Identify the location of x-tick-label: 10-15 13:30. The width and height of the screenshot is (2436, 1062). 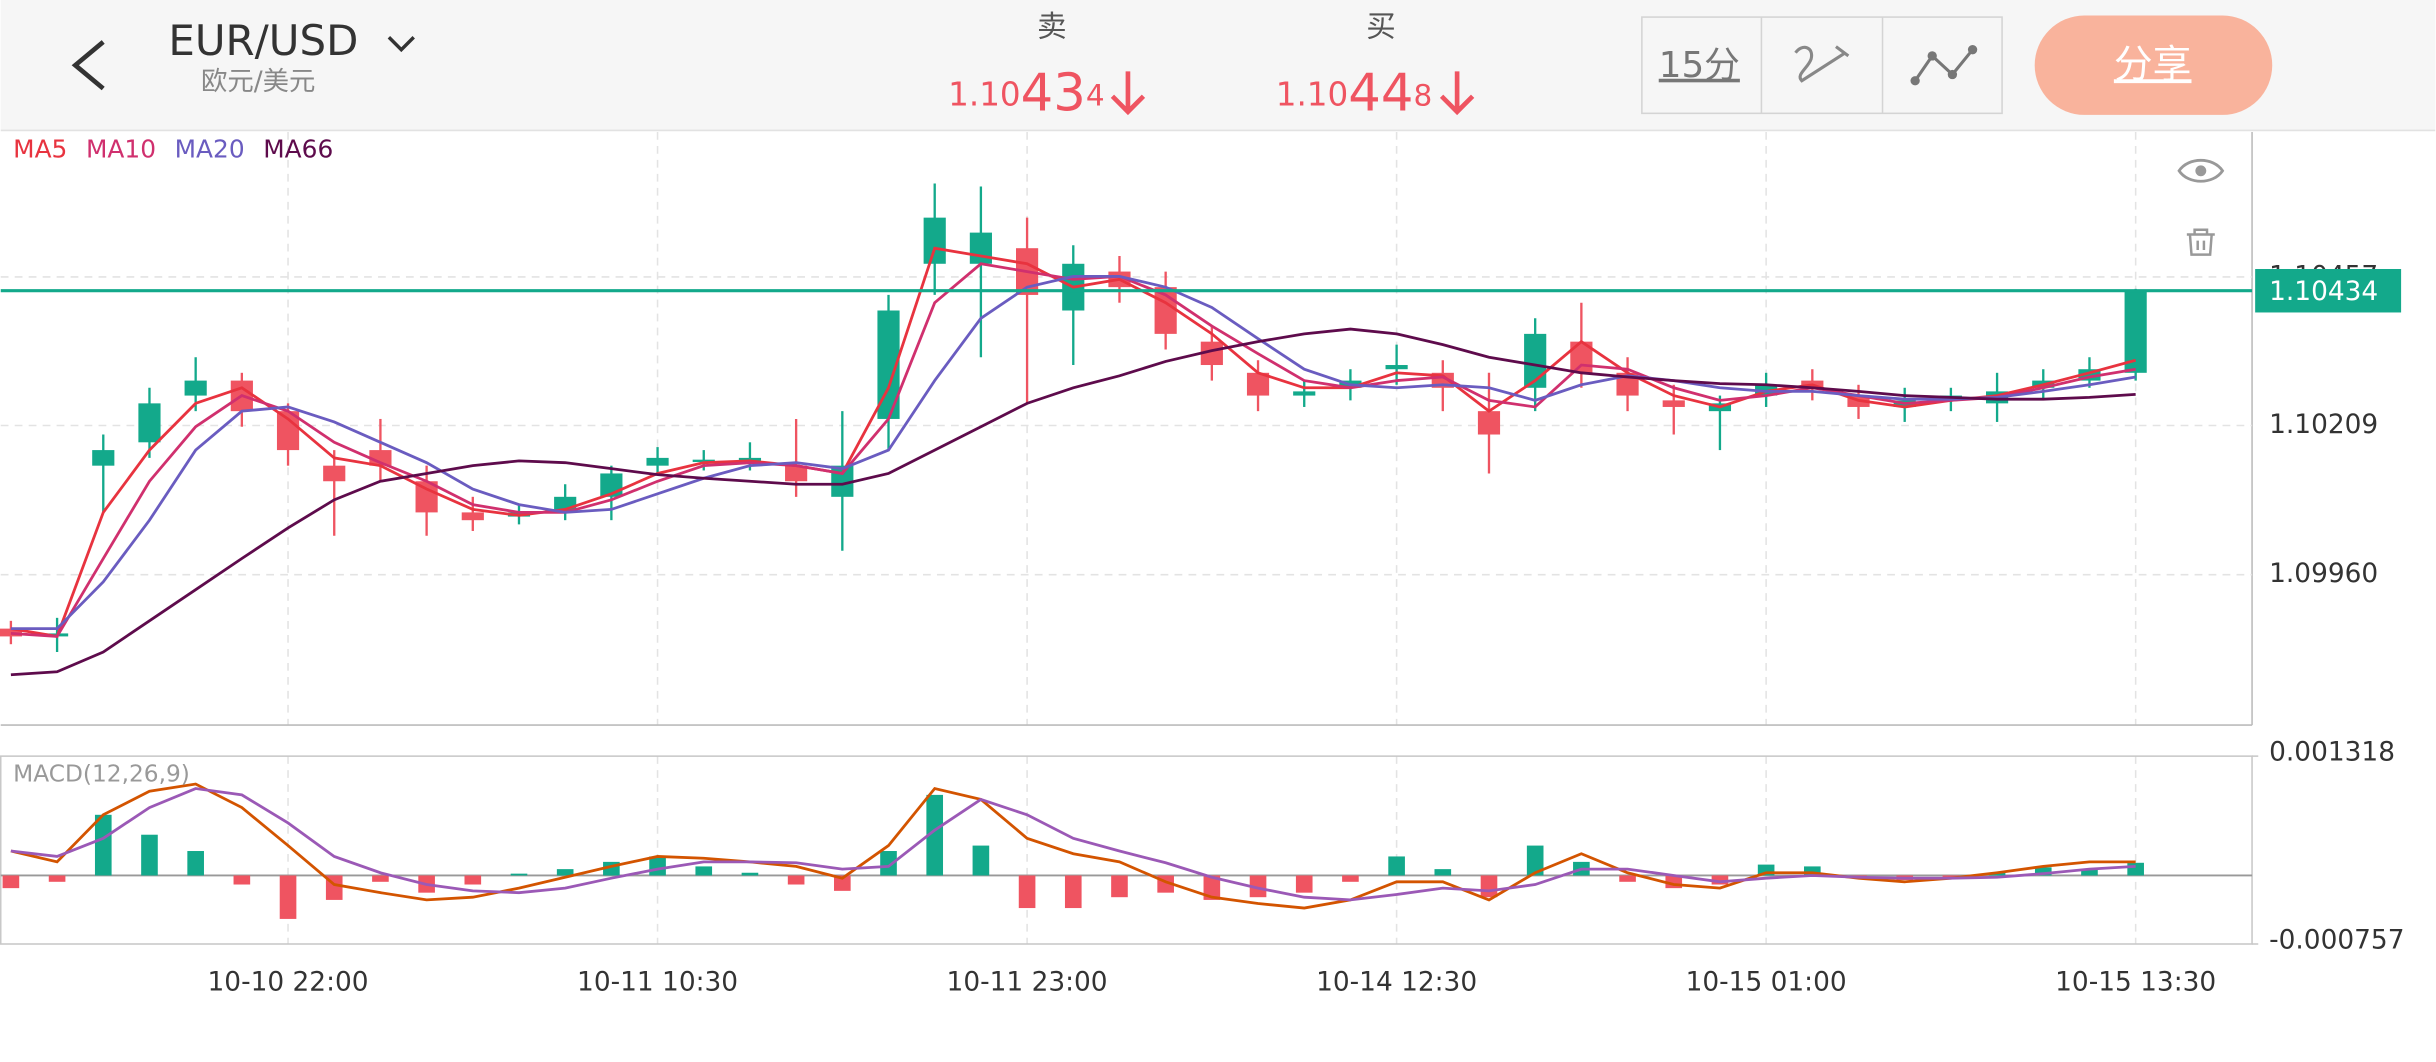
(2135, 982).